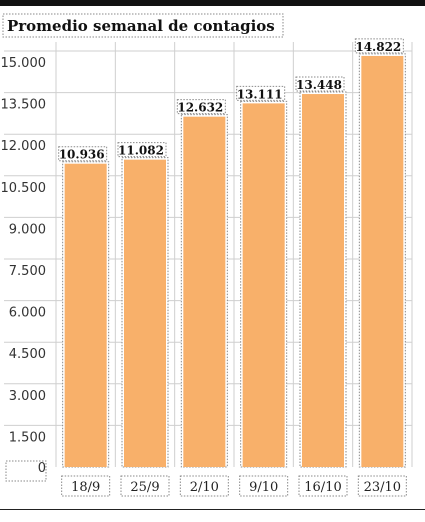 The height and width of the screenshot is (522, 425). What do you see at coordinates (212, 3) in the screenshot?
I see `top-rule` at bounding box center [212, 3].